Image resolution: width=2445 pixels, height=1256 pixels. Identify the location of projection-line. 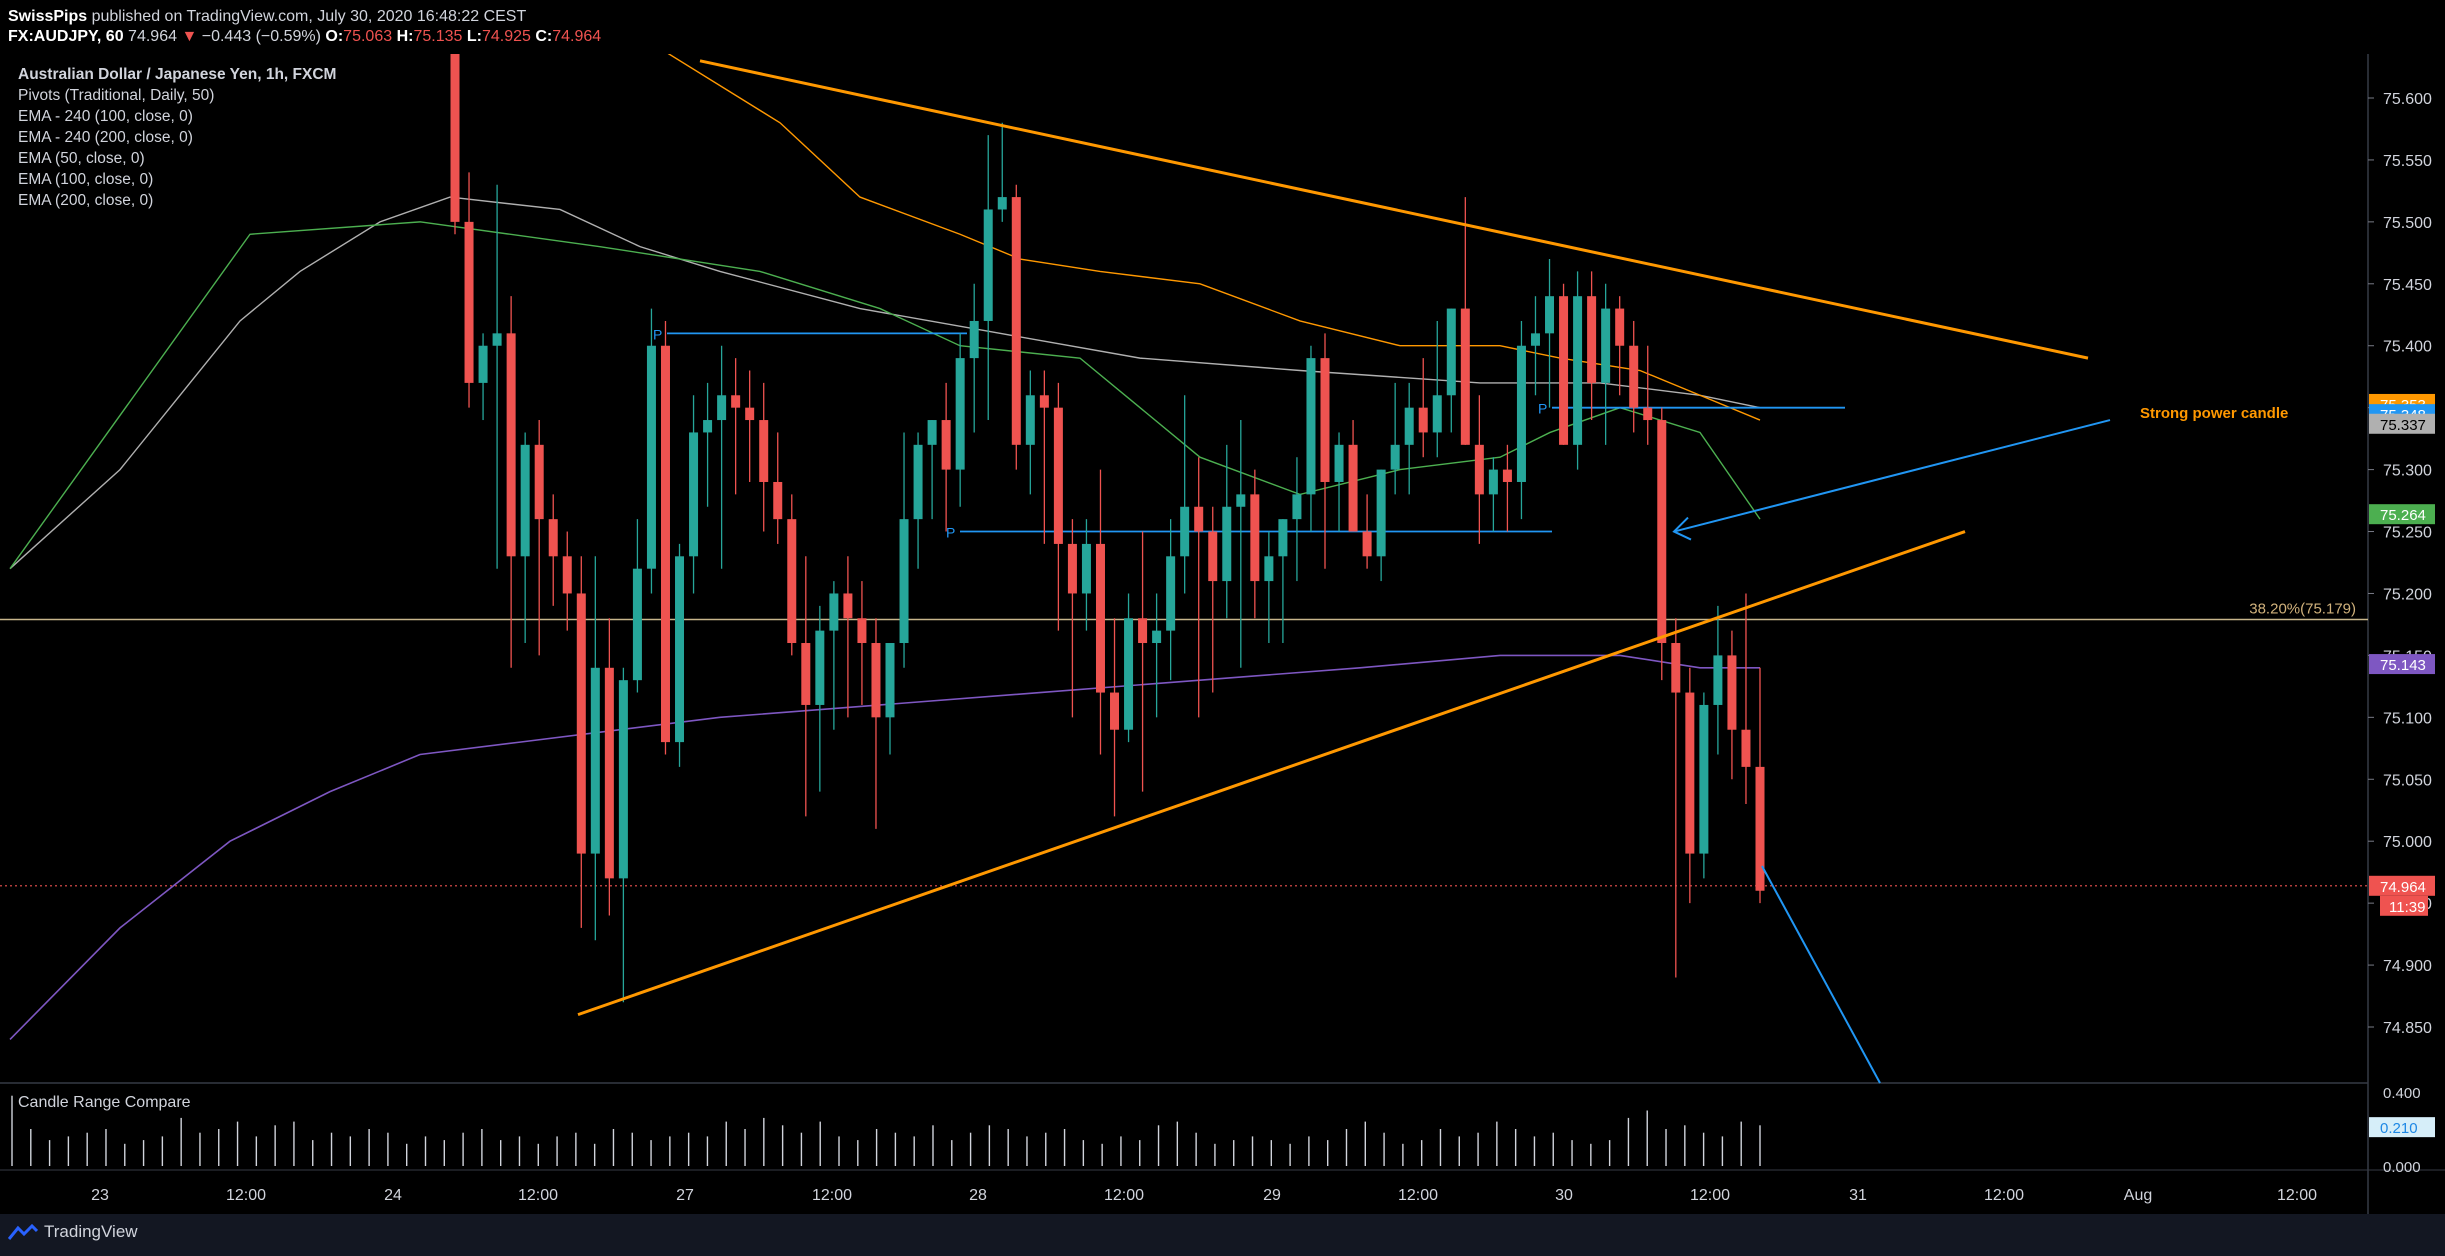
(1821, 974).